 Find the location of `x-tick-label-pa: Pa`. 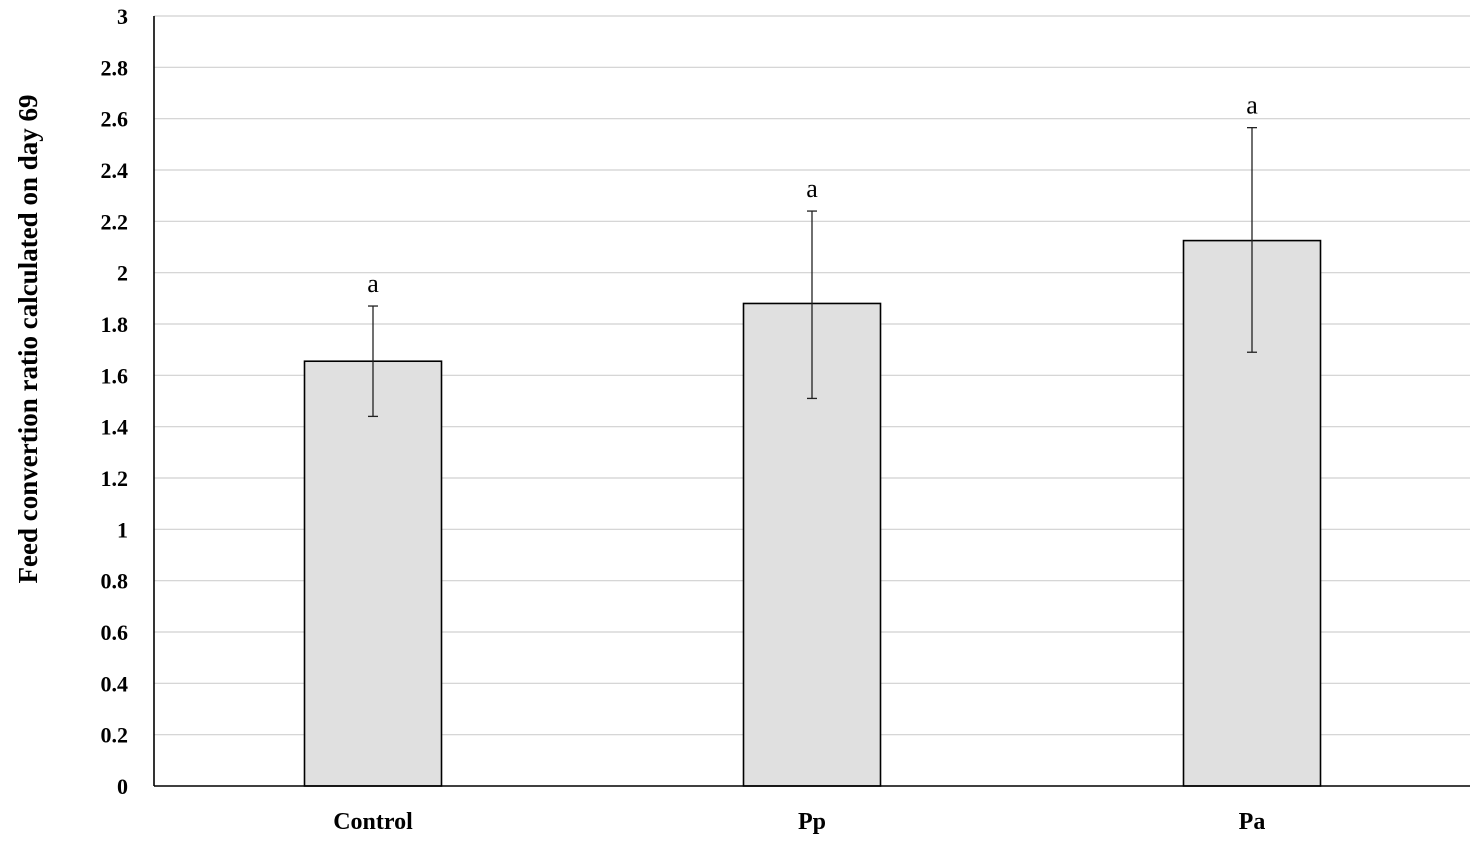

x-tick-label-pa: Pa is located at coordinates (1252, 822).